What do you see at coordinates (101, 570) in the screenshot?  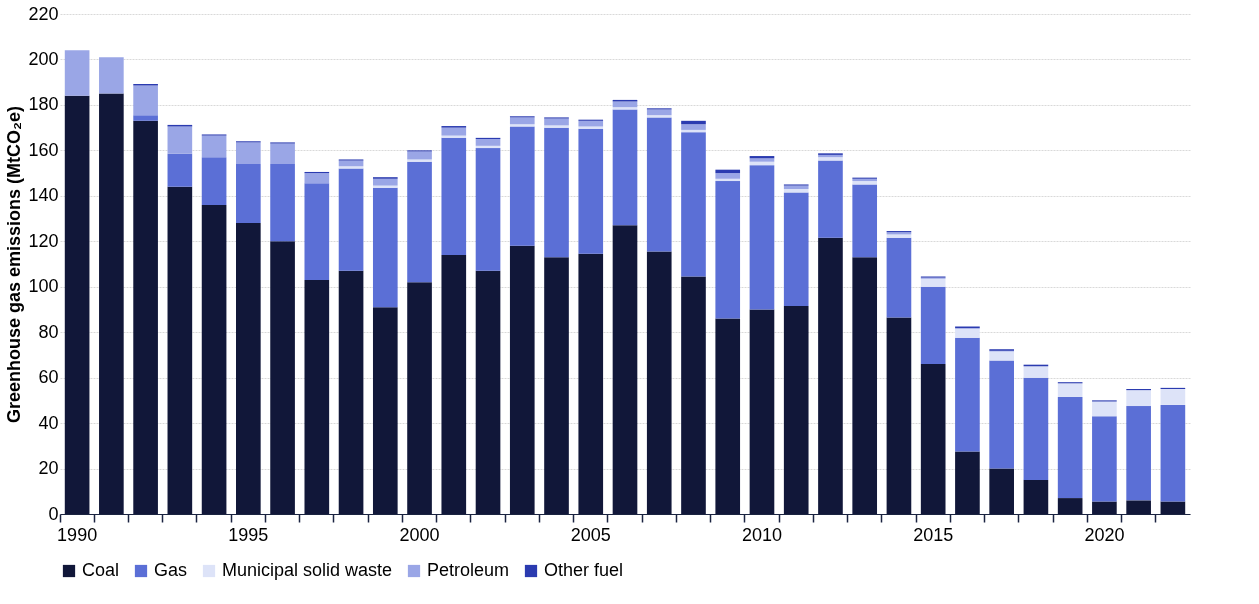 I see `legend-label: Coal` at bounding box center [101, 570].